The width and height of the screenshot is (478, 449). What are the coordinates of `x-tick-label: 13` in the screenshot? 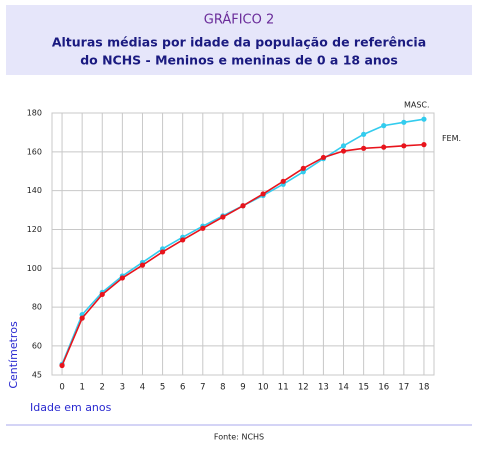 It's located at (323, 388).